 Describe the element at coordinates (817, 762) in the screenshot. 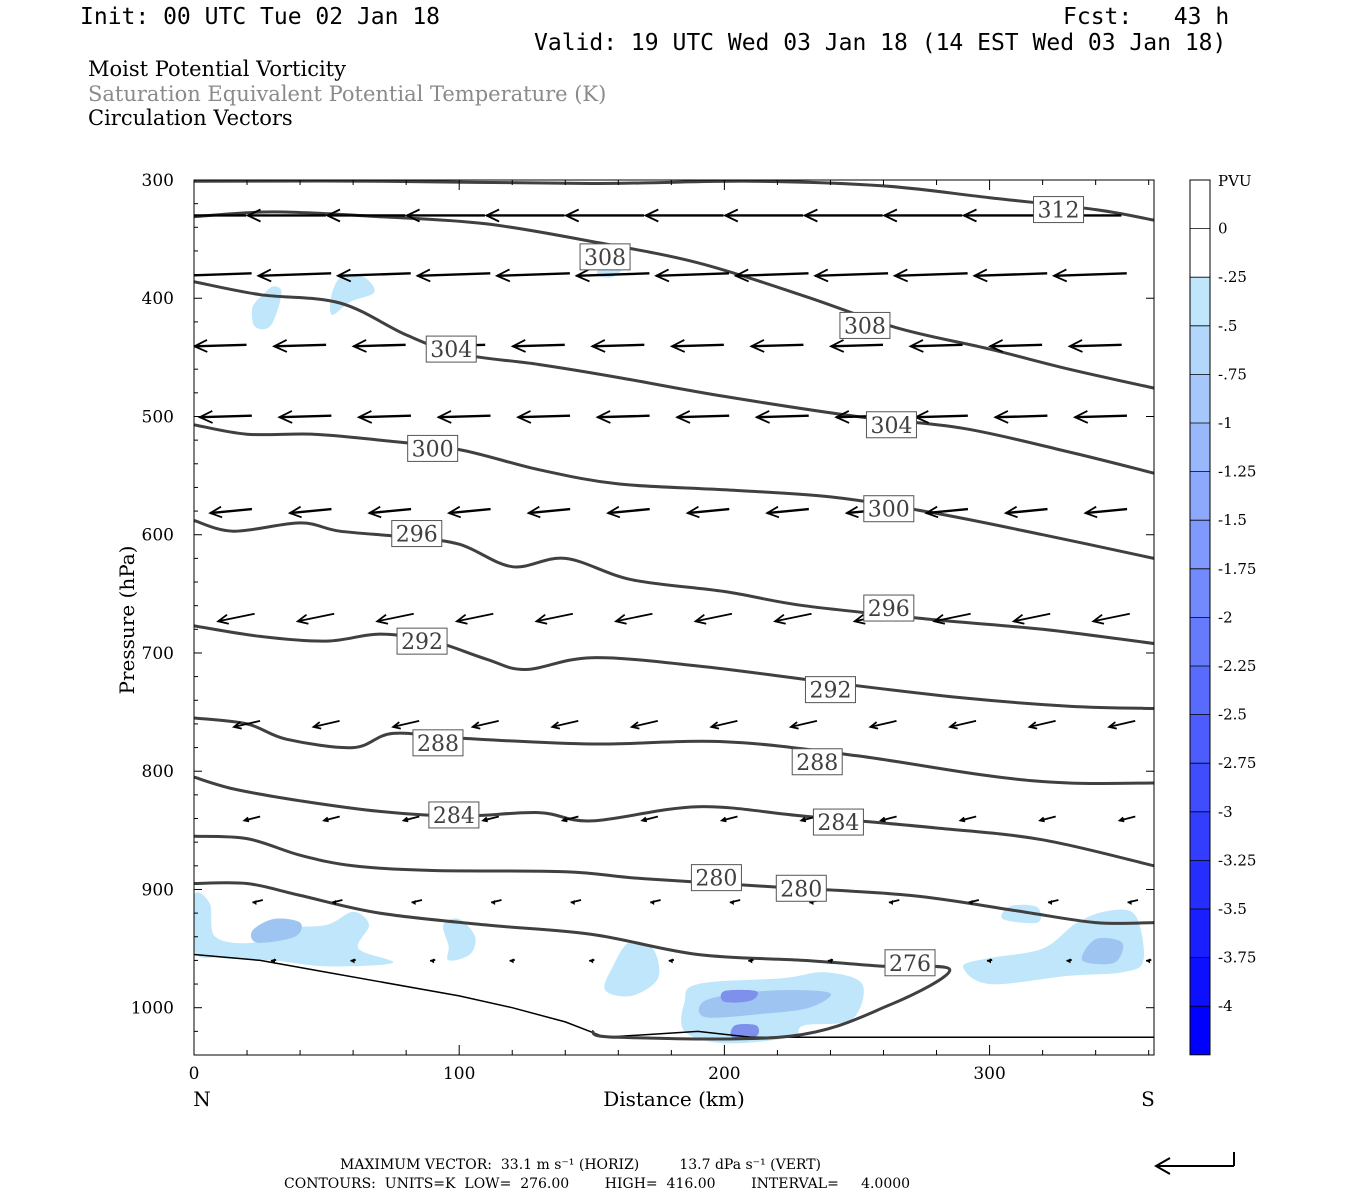

I see `contour-label: 288` at that location.